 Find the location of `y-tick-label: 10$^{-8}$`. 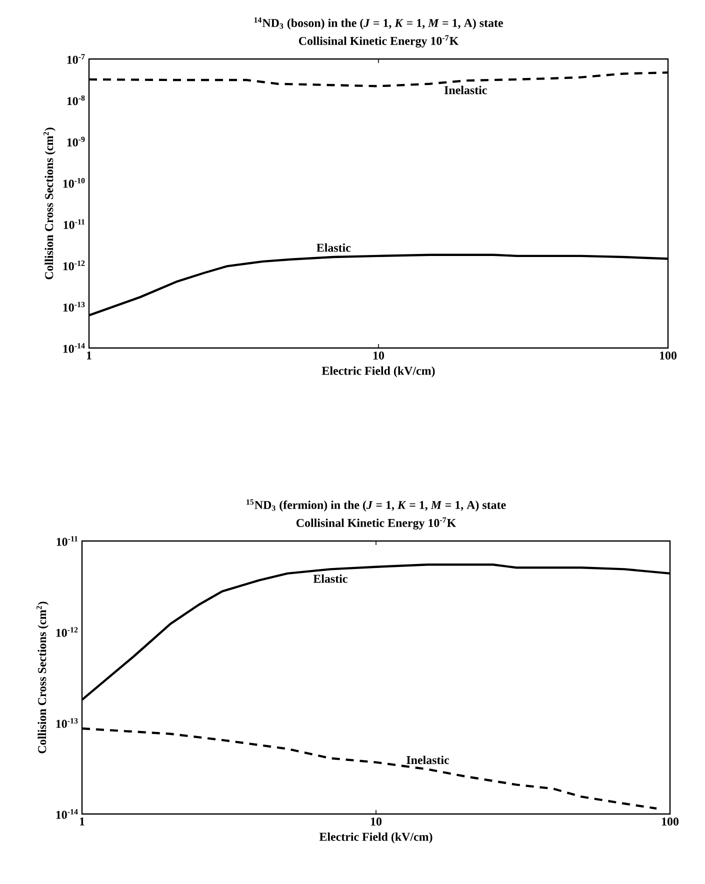

y-tick-label: 10$^{-8}$ is located at coordinates (76, 100).